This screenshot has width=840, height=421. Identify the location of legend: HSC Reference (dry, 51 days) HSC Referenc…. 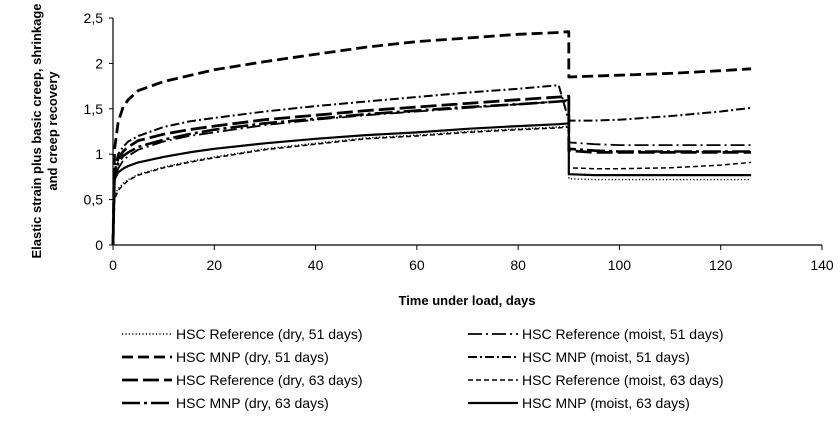
(423, 368).